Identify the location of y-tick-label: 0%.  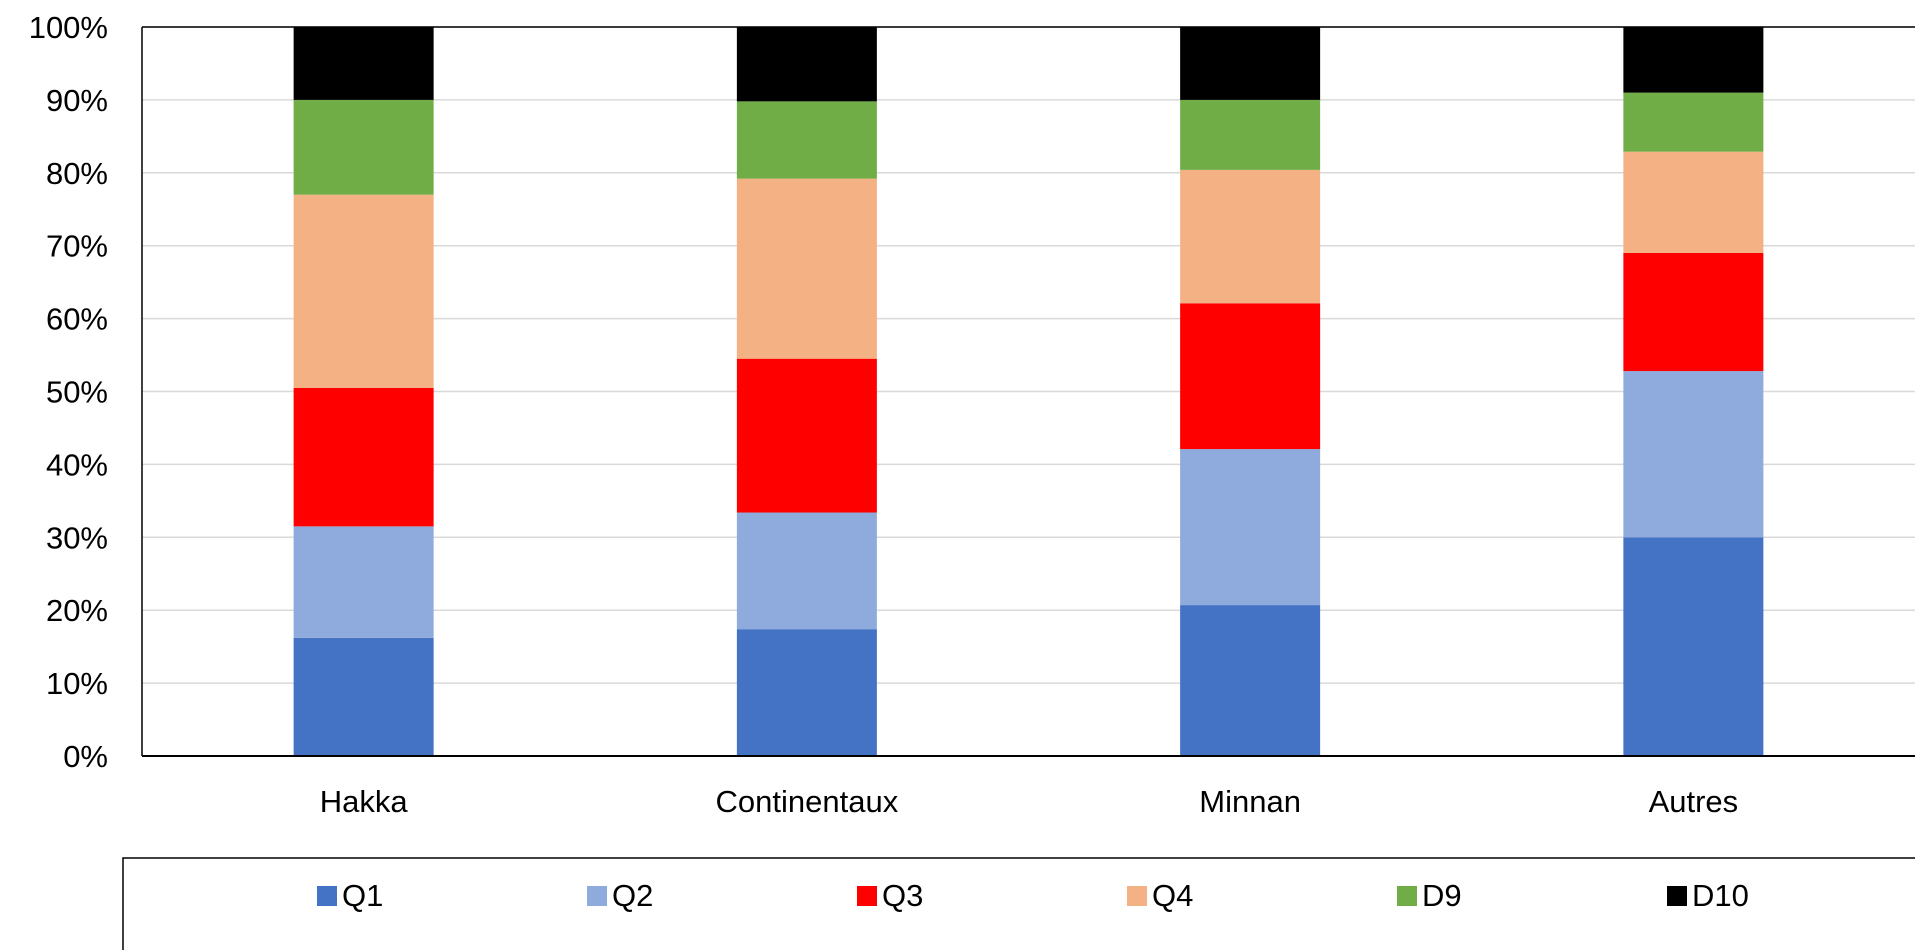
(85, 756).